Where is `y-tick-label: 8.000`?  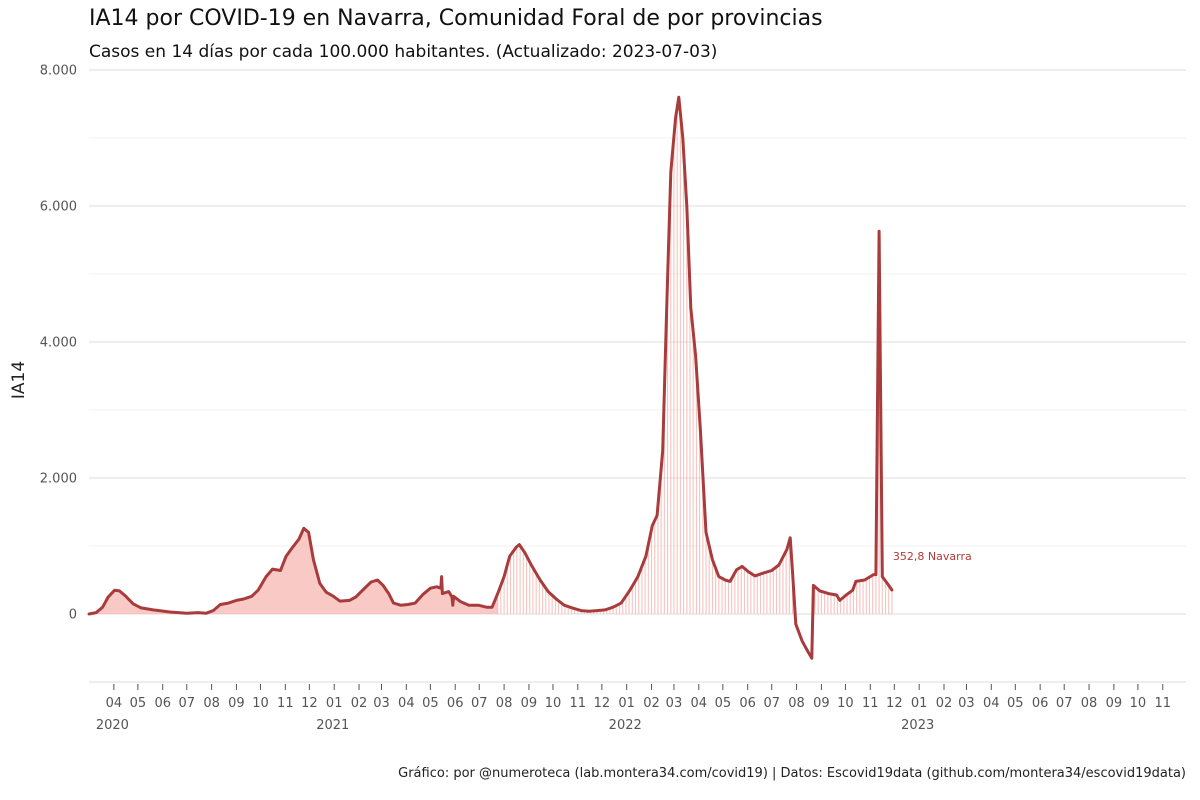
y-tick-label: 8.000 is located at coordinates (58, 71).